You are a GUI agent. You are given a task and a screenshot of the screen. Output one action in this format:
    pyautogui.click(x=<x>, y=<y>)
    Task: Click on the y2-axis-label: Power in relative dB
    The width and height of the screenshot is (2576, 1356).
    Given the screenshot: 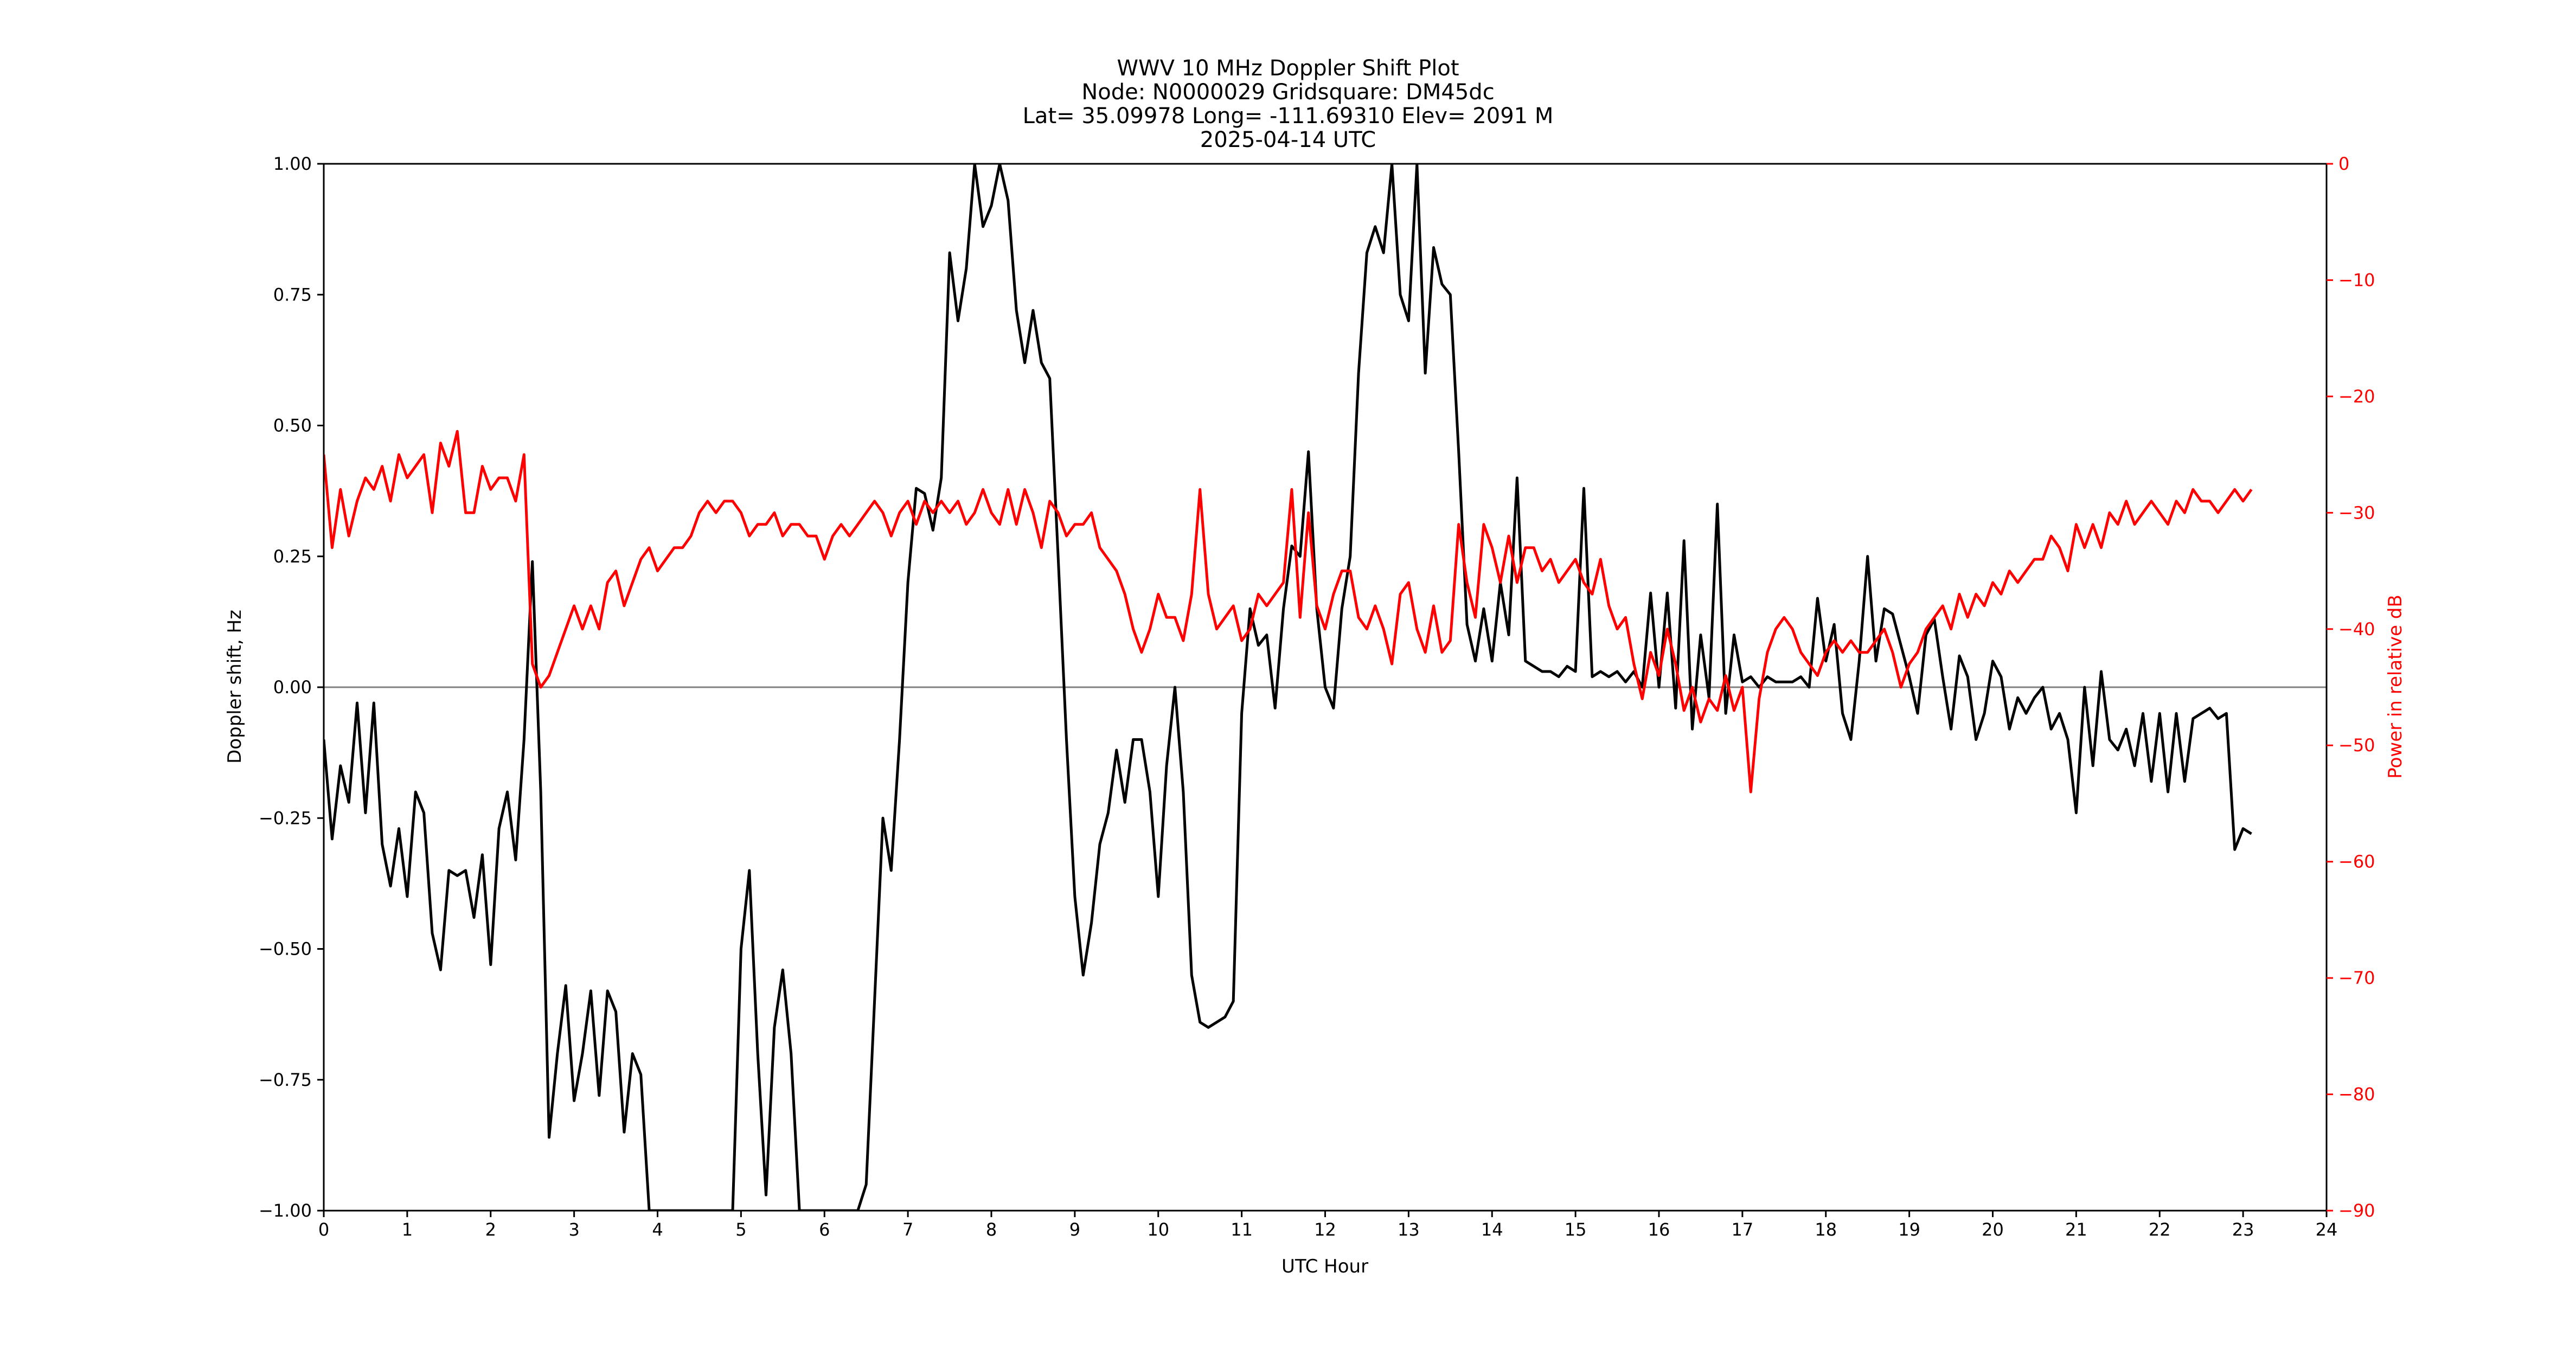 What is the action you would take?
    pyautogui.click(x=2395, y=686)
    